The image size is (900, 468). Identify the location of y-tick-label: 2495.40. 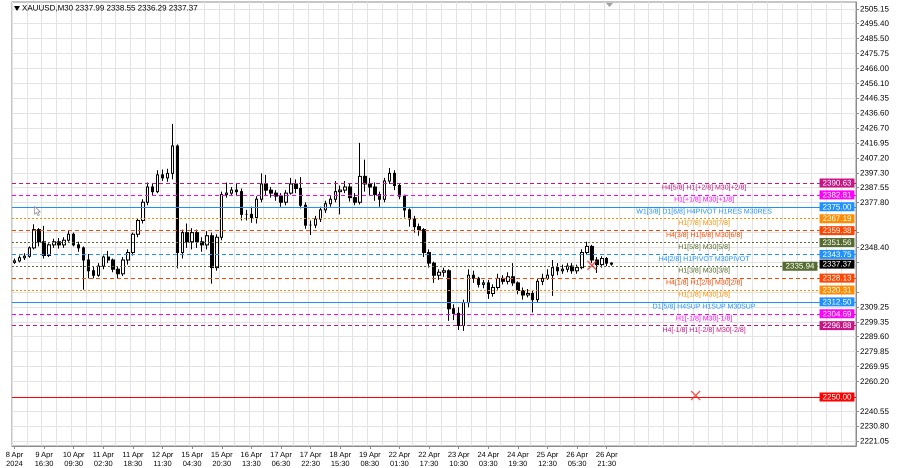
(875, 23).